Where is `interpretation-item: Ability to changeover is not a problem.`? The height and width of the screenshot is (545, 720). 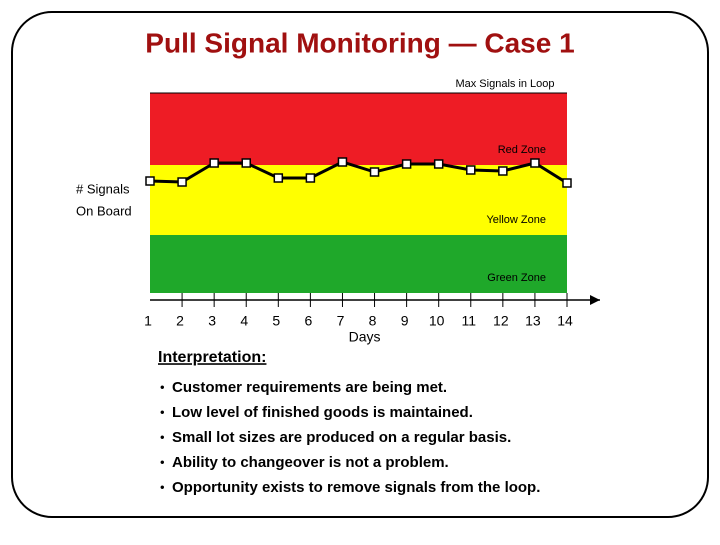
interpretation-item: Ability to changeover is not a problem. is located at coordinates (310, 462).